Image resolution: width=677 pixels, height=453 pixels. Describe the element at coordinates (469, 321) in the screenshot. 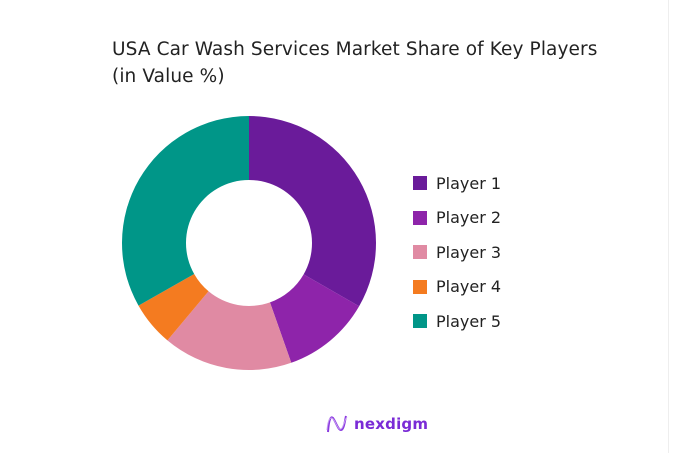

I see `legend-label: Player 5` at that location.